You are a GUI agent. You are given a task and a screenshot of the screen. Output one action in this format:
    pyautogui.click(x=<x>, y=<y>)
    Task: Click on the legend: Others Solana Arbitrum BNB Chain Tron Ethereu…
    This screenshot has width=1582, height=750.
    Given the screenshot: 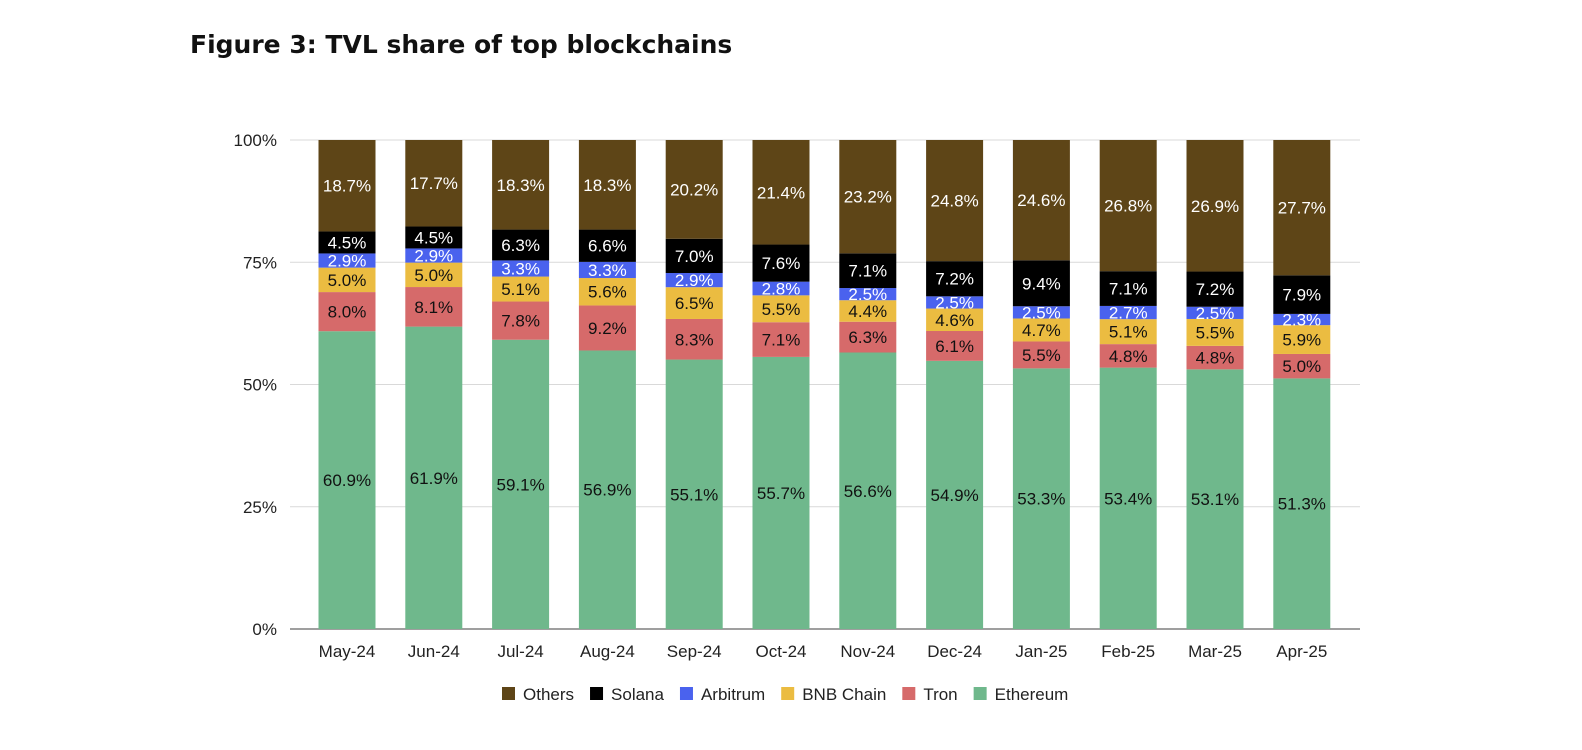 What is the action you would take?
    pyautogui.click(x=785, y=694)
    